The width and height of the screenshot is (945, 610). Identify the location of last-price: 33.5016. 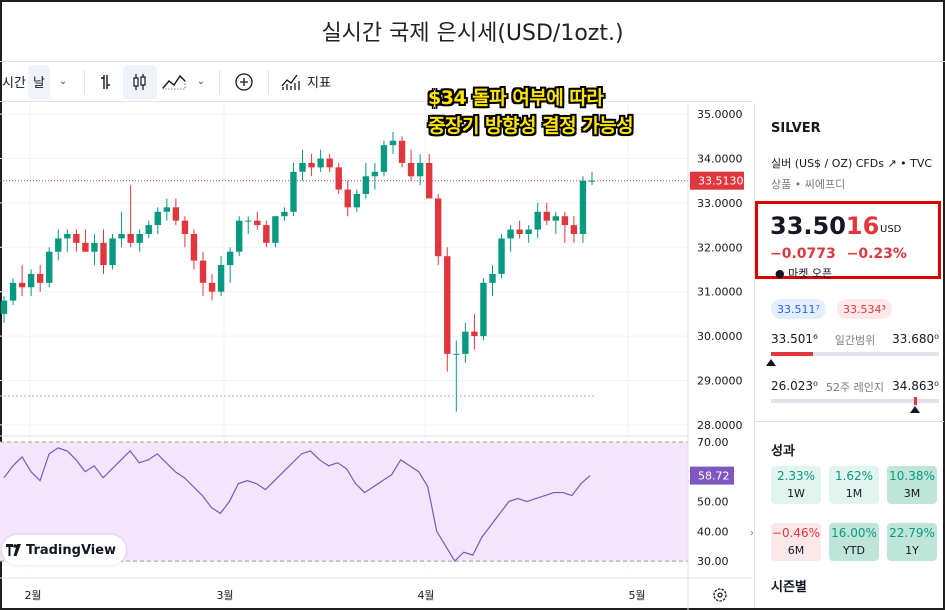
(824, 226).